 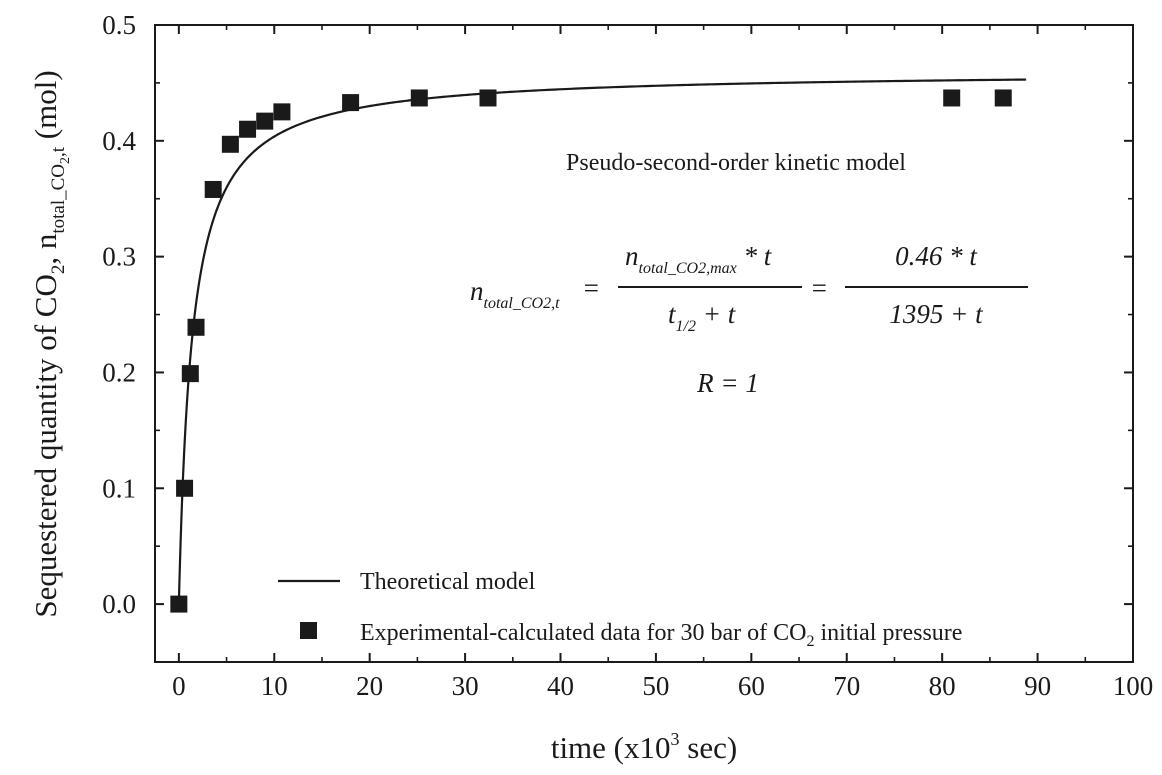 I want to click on equation-equals-1: =, so click(x=591, y=288).